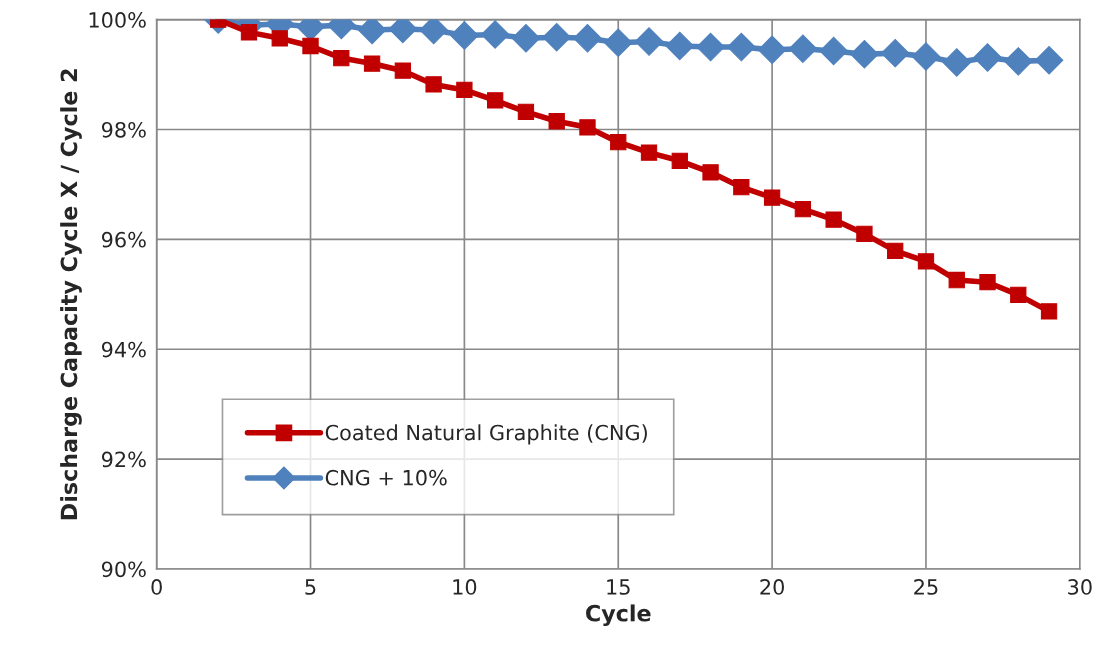 This screenshot has height=654, width=1119. Describe the element at coordinates (1080, 587) in the screenshot. I see `x-tick-label: 30` at that location.